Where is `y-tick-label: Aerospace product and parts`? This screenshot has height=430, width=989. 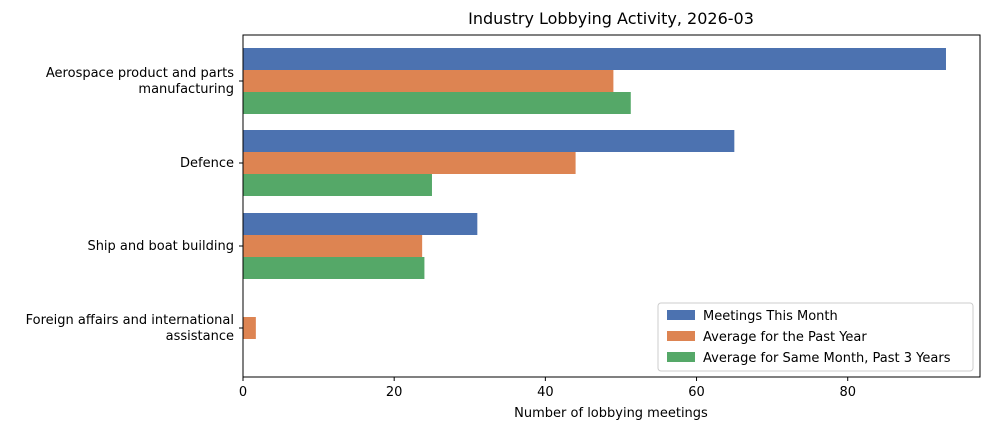
y-tick-label: Aerospace product and parts is located at coordinates (140, 73).